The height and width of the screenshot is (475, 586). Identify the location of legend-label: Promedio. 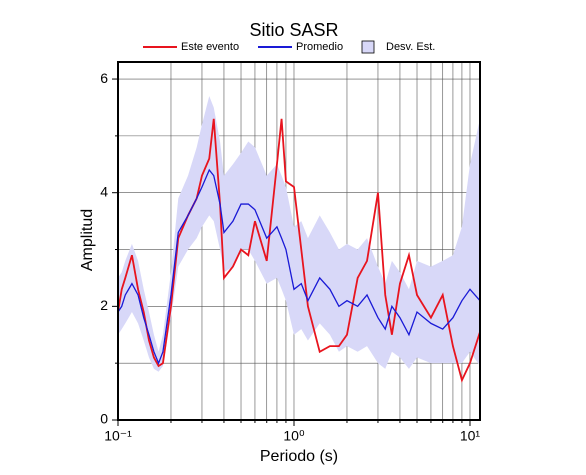
(319, 47).